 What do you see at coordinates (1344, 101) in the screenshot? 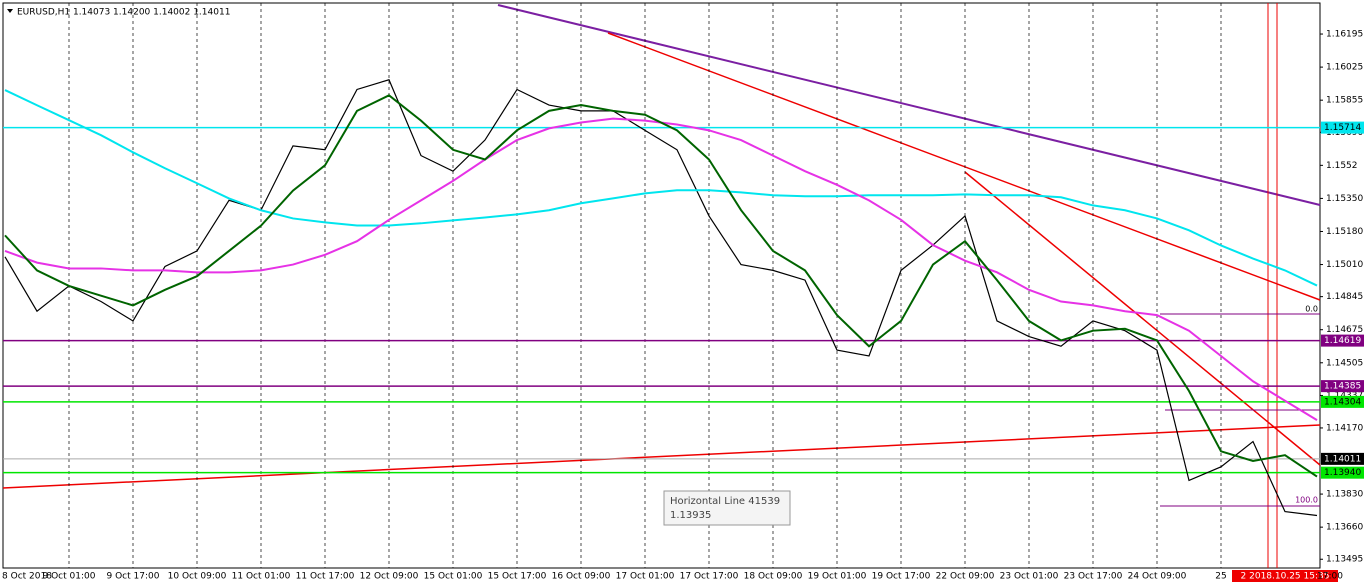
I see `y-tick-label: 1.15855` at bounding box center [1344, 101].